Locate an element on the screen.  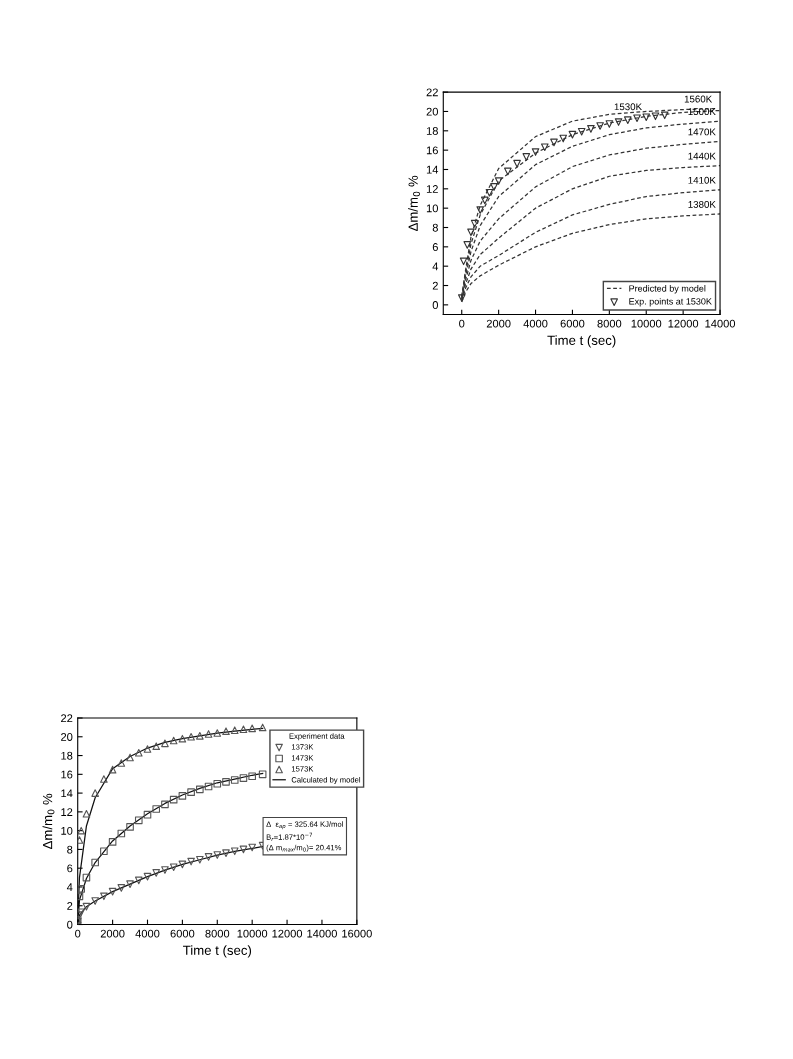
annotation: 1560K is located at coordinates (698, 99).